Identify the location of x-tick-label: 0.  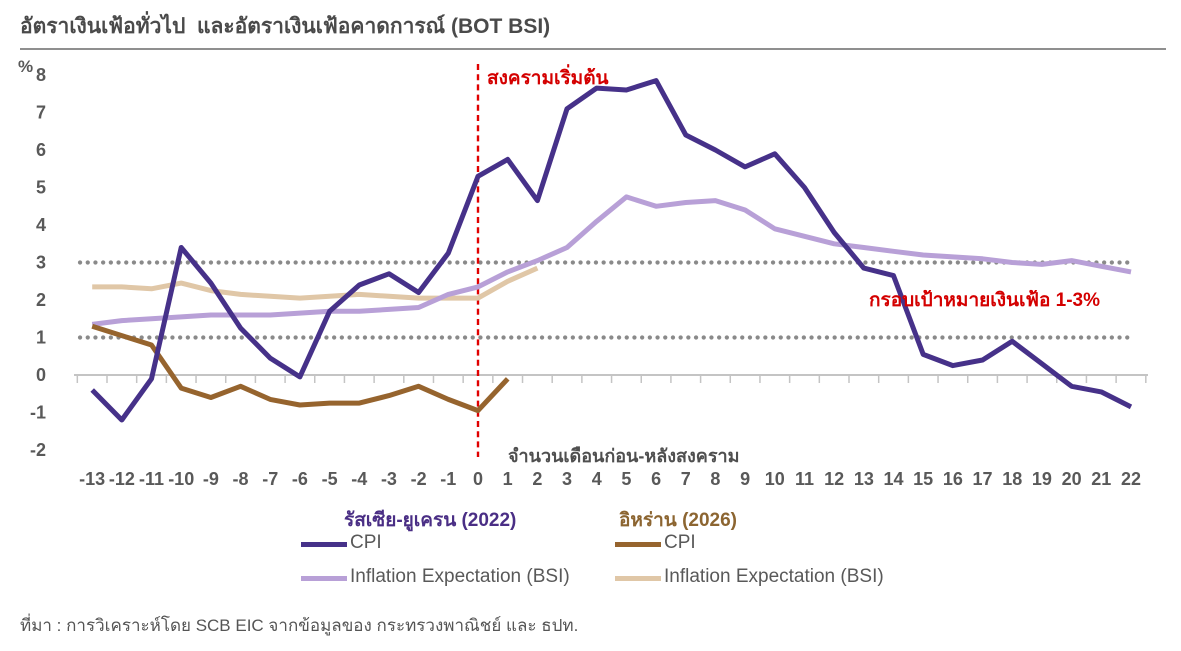
(478, 479).